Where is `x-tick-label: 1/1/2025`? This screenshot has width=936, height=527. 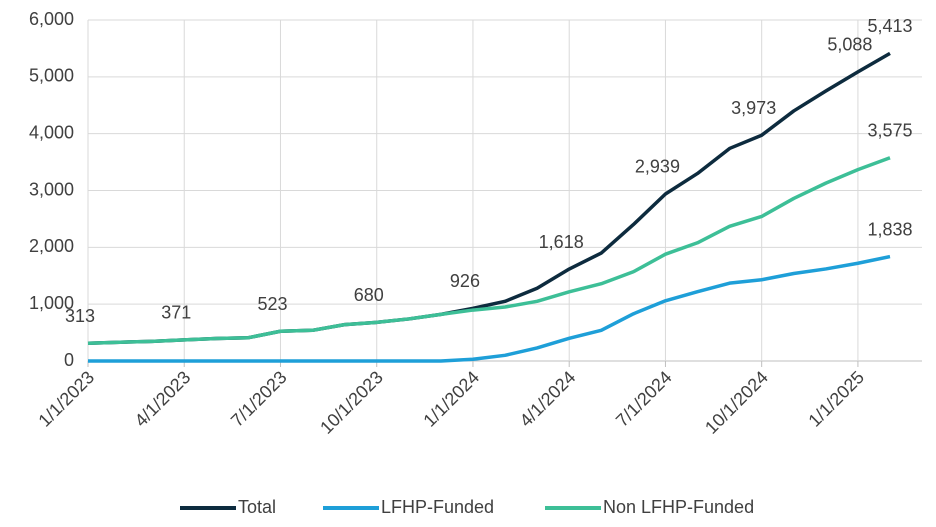 x-tick-label: 1/1/2025 is located at coordinates (836, 399).